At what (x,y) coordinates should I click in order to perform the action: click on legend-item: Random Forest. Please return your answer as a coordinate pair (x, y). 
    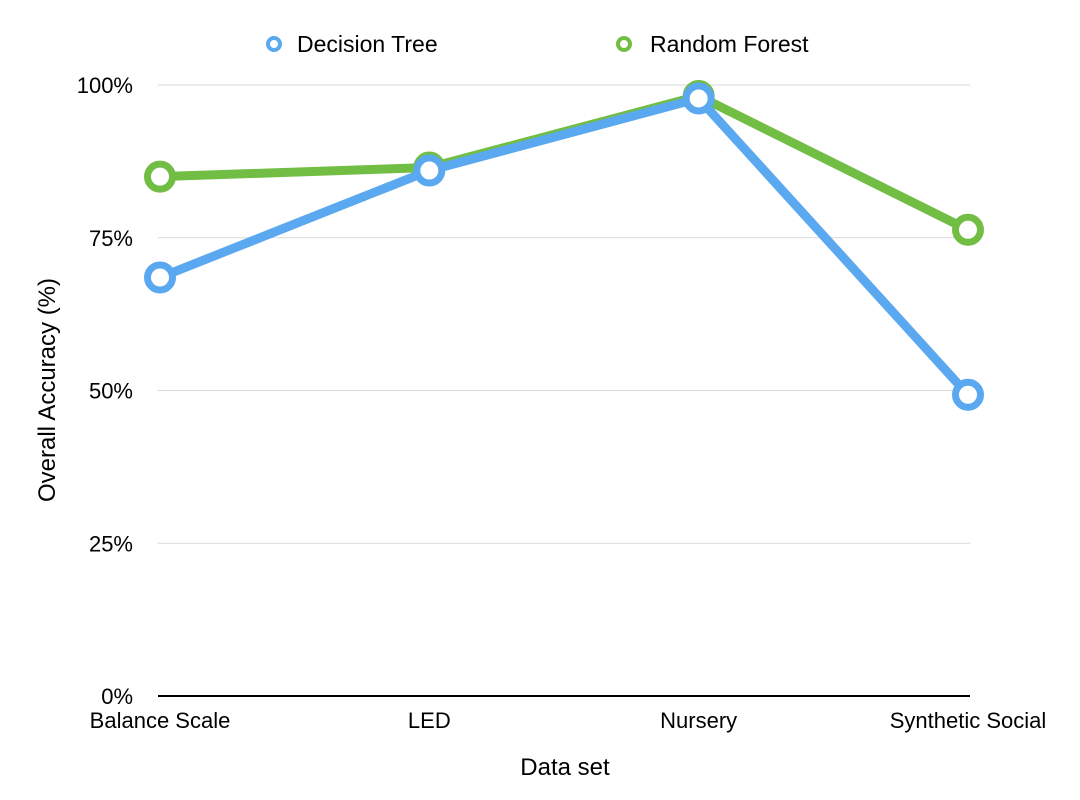
    Looking at the image, I should click on (712, 44).